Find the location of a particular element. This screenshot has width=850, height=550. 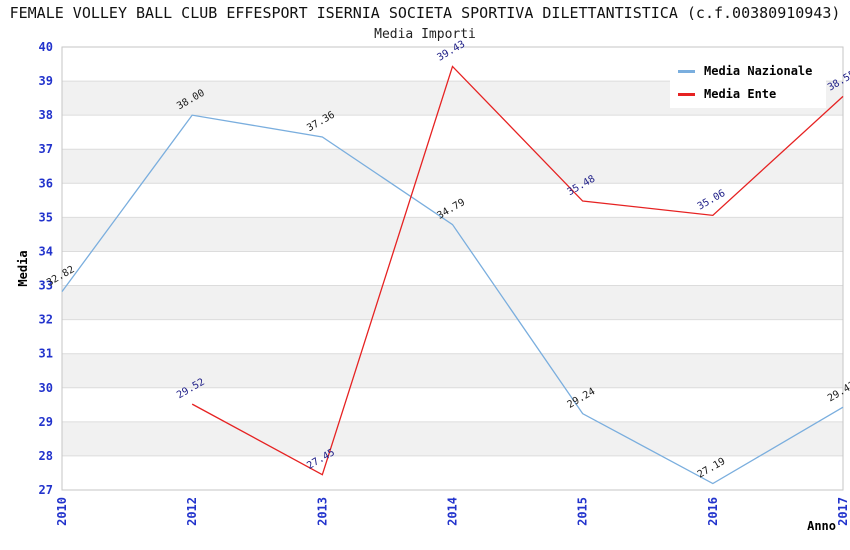

y-tick-label: 36 is located at coordinates (46, 183).